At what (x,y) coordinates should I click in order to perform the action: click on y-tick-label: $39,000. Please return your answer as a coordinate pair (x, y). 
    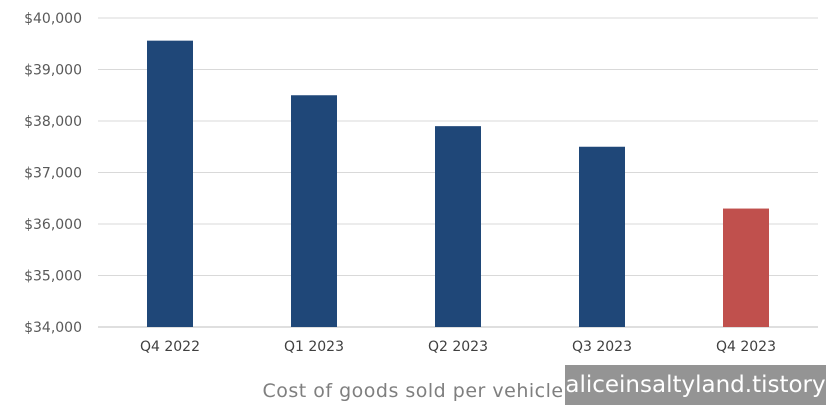
    Looking at the image, I should click on (53, 71).